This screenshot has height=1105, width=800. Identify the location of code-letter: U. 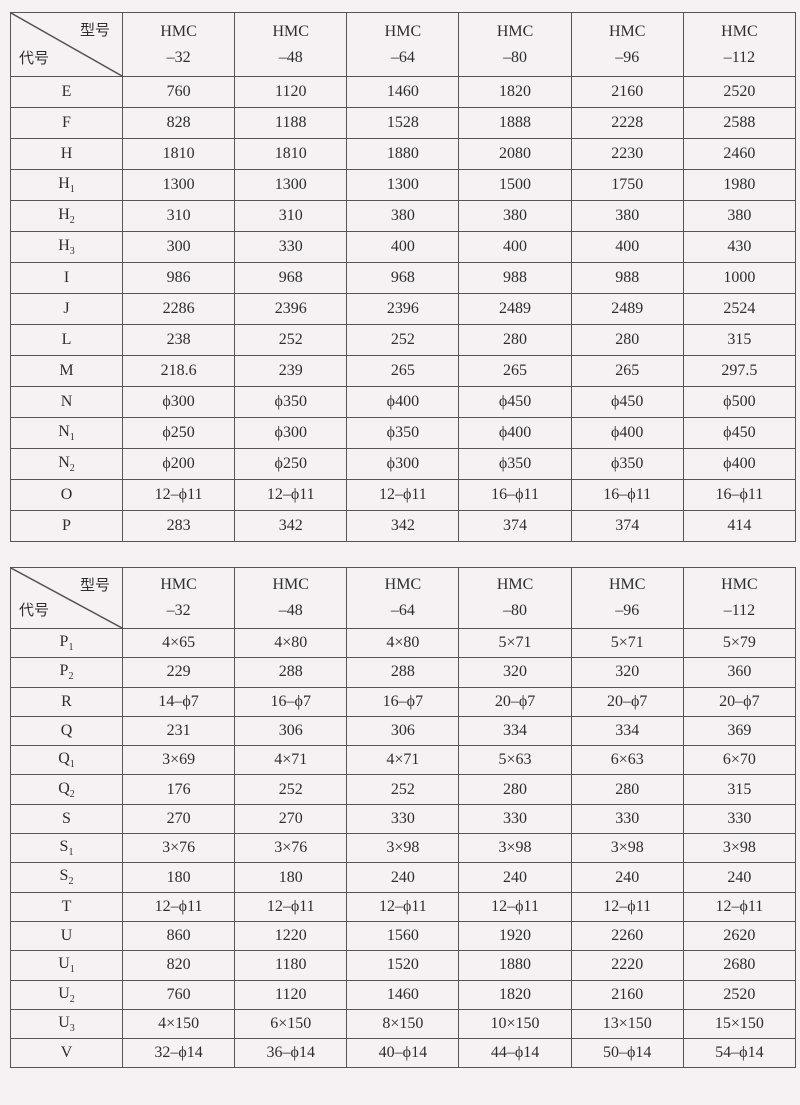
(64, 1022).